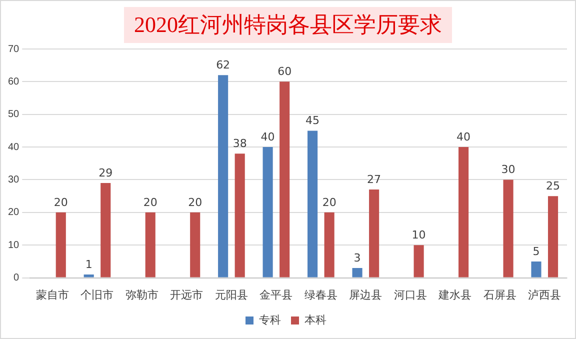 The height and width of the screenshot is (339, 576). Describe the element at coordinates (239, 143) in the screenshot. I see `data-label: 38` at that location.